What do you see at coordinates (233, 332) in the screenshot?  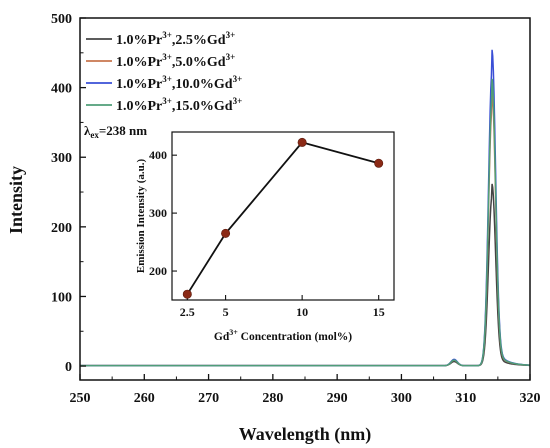 I see `inset-x-title-superscript: 3+` at bounding box center [233, 332].